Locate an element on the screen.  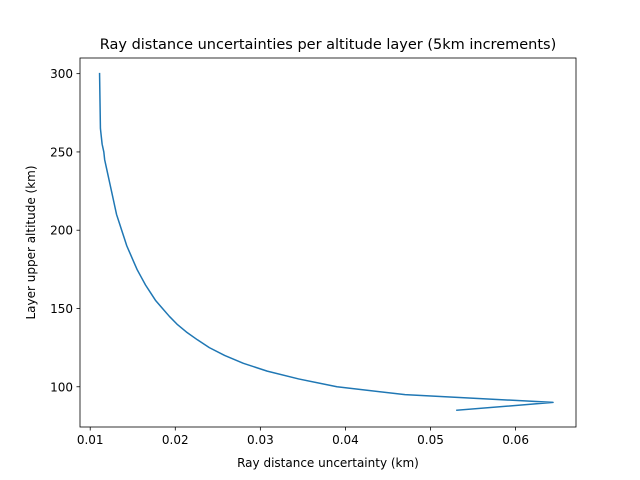
x-axis-label: Ray distance uncertainty (km) is located at coordinates (328, 463).